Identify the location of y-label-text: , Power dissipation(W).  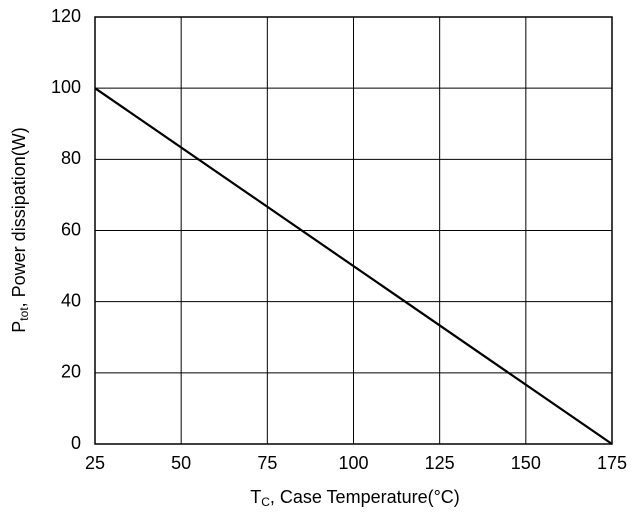
(19, 217).